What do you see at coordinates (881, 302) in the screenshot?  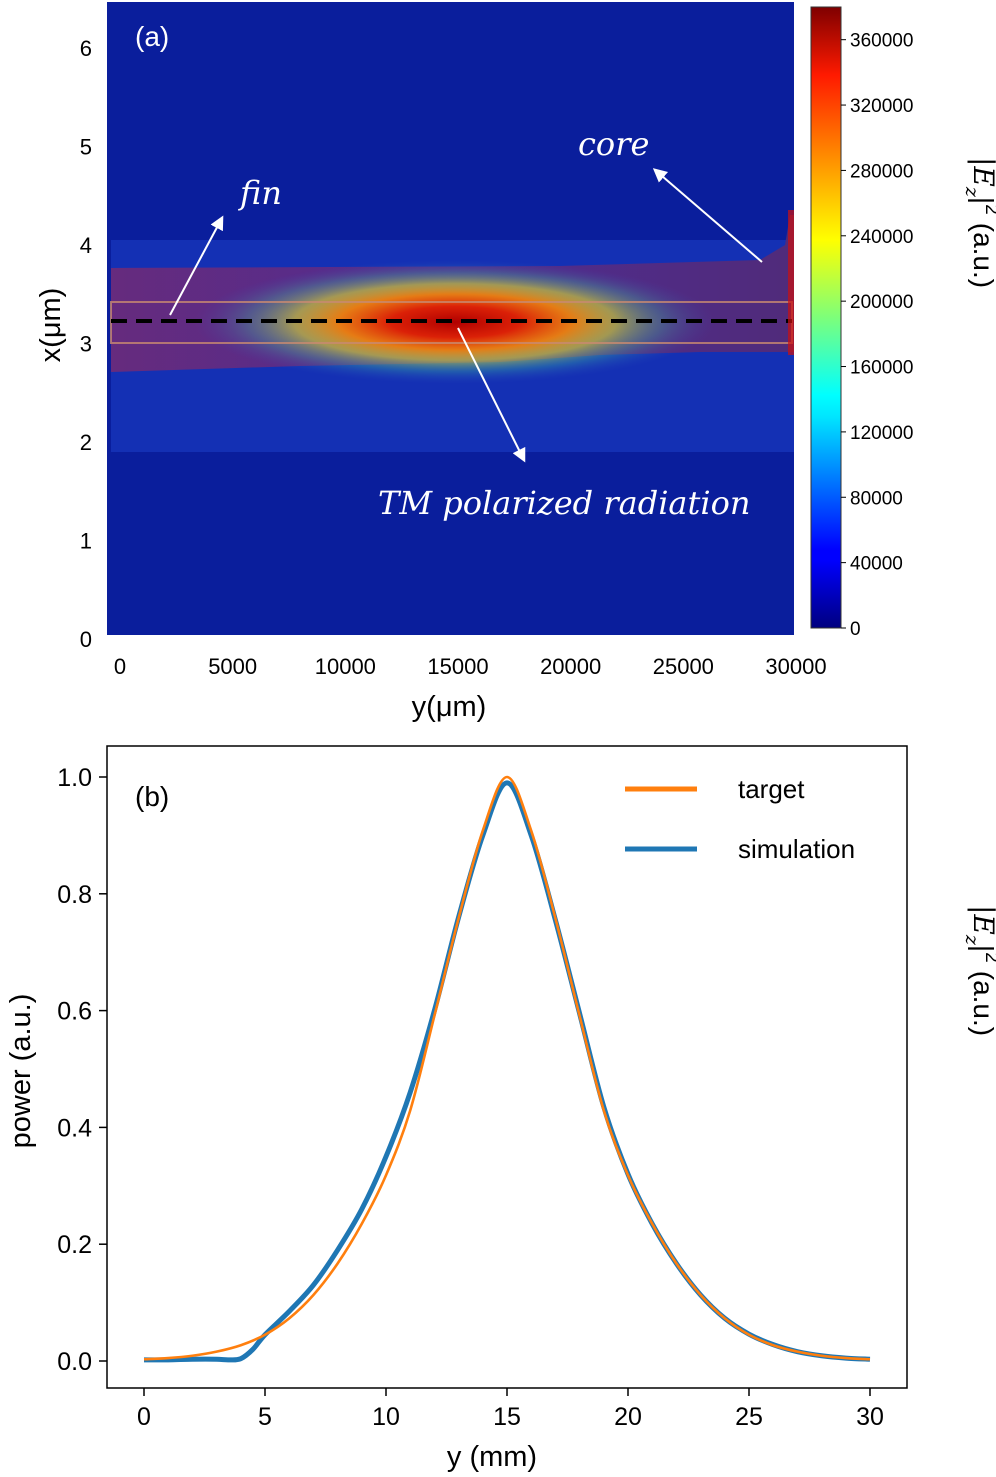 I see `colorbar-tick-label: 200000` at bounding box center [881, 302].